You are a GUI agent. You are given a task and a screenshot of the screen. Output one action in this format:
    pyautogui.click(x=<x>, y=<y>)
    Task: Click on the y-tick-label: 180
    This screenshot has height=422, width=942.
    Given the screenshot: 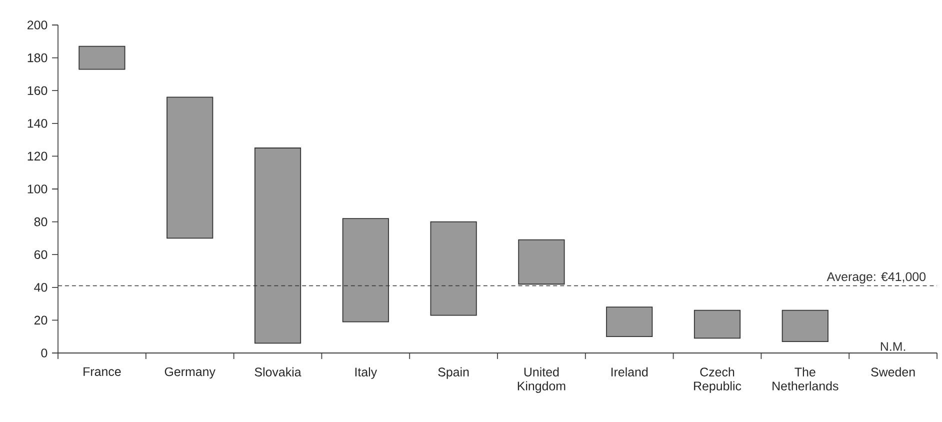 What is the action you would take?
    pyautogui.click(x=38, y=57)
    